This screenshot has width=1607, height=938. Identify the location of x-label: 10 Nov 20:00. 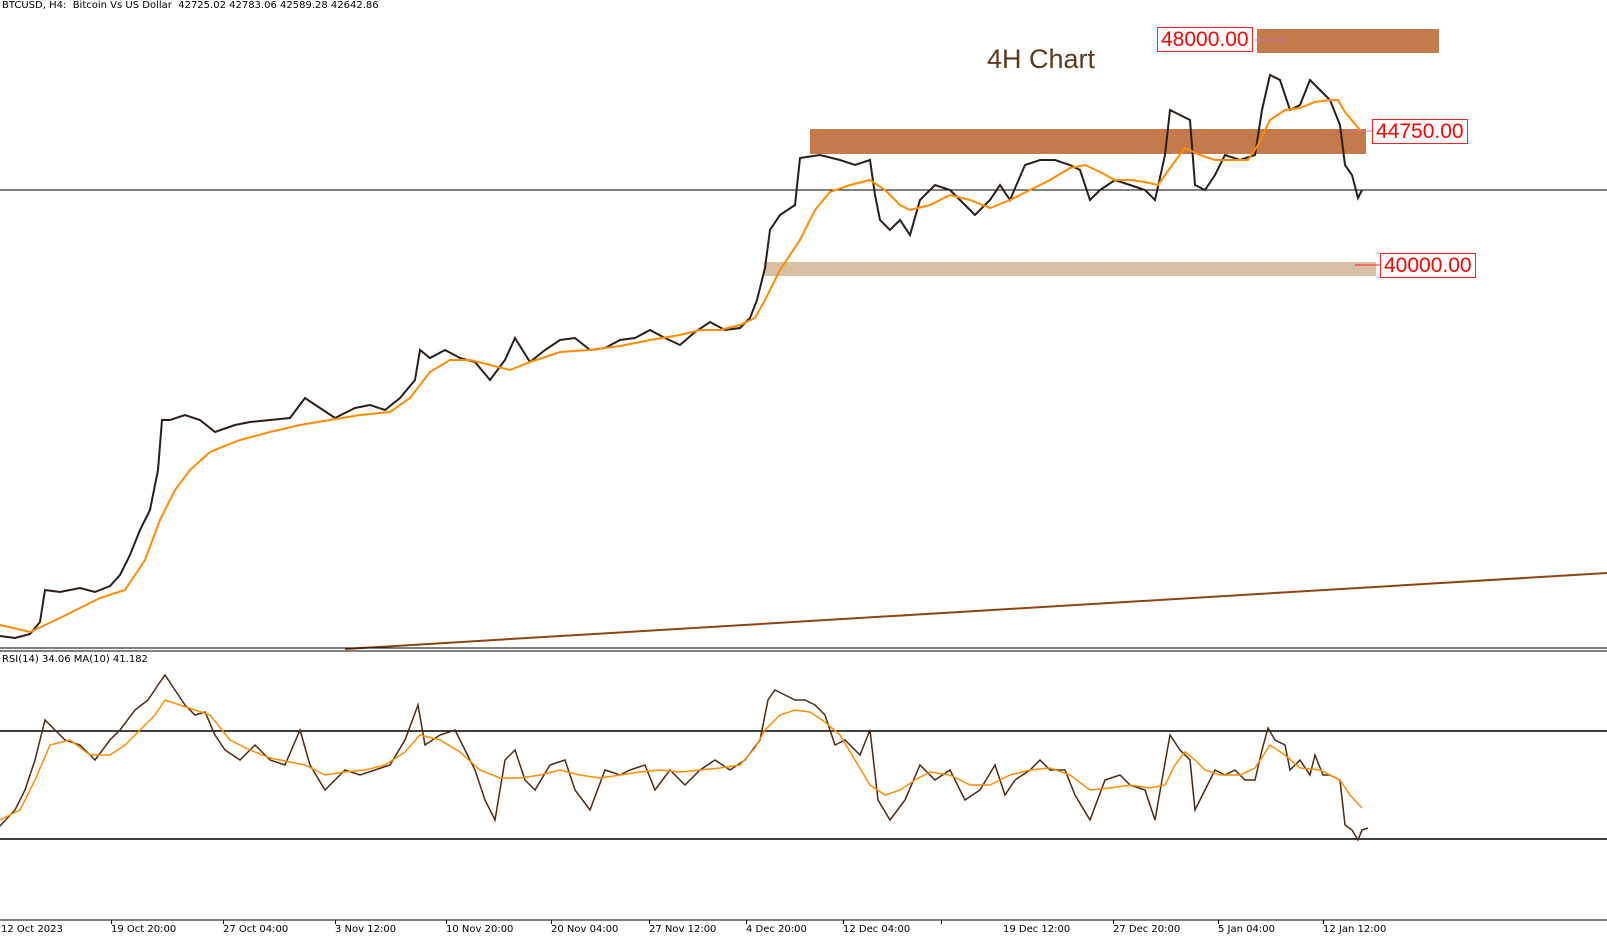
(480, 929).